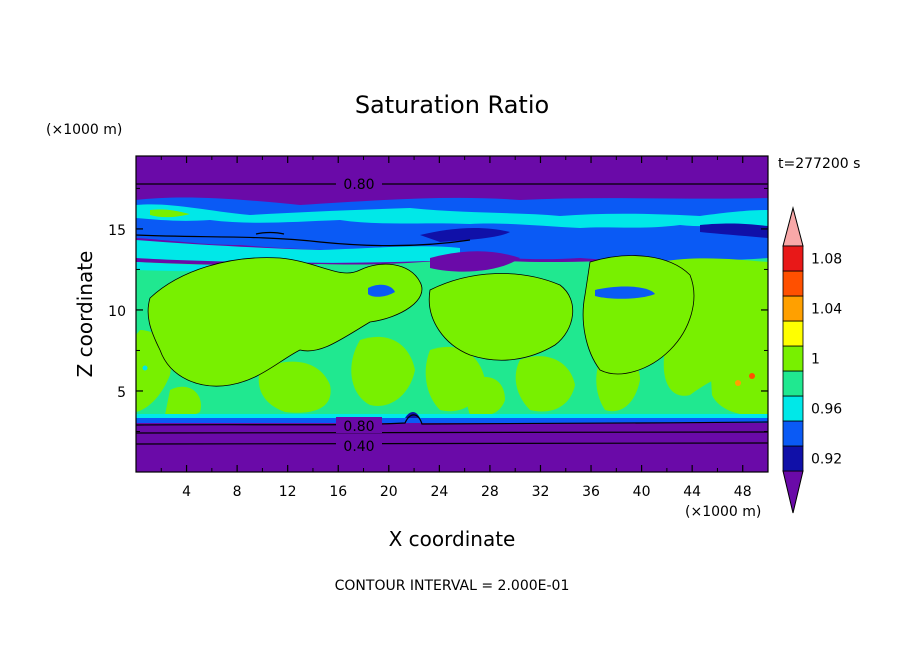  Describe the element at coordinates (541, 492) in the screenshot. I see `x-tick-label: 32` at that location.